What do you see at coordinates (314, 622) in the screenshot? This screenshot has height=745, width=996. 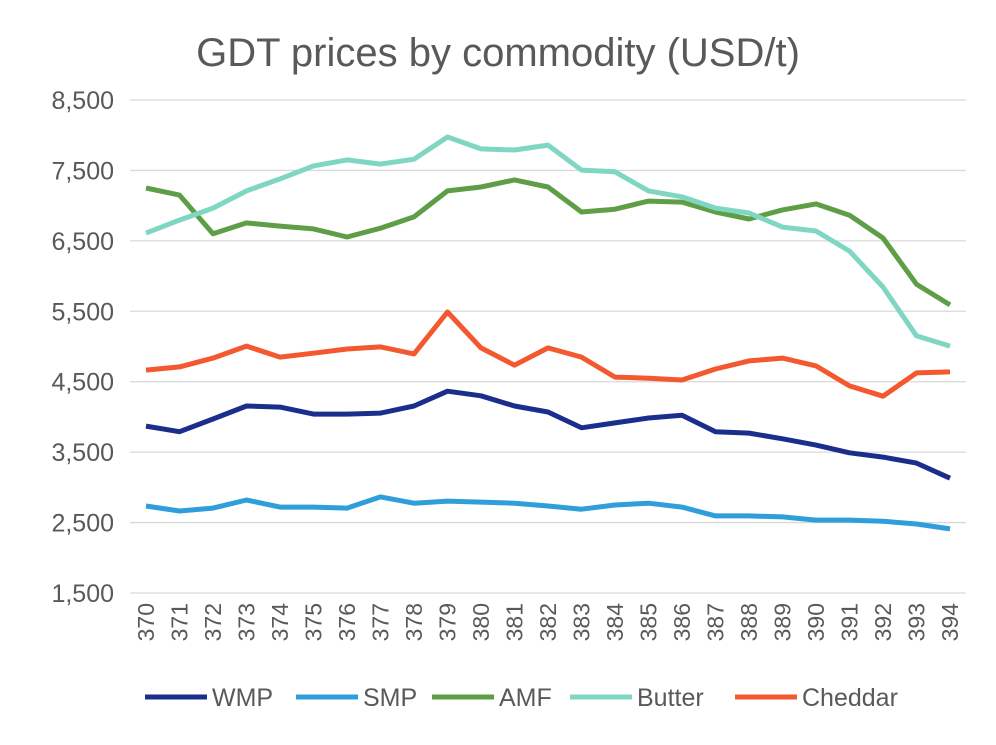 I see `x-tick-label: 375` at bounding box center [314, 622].